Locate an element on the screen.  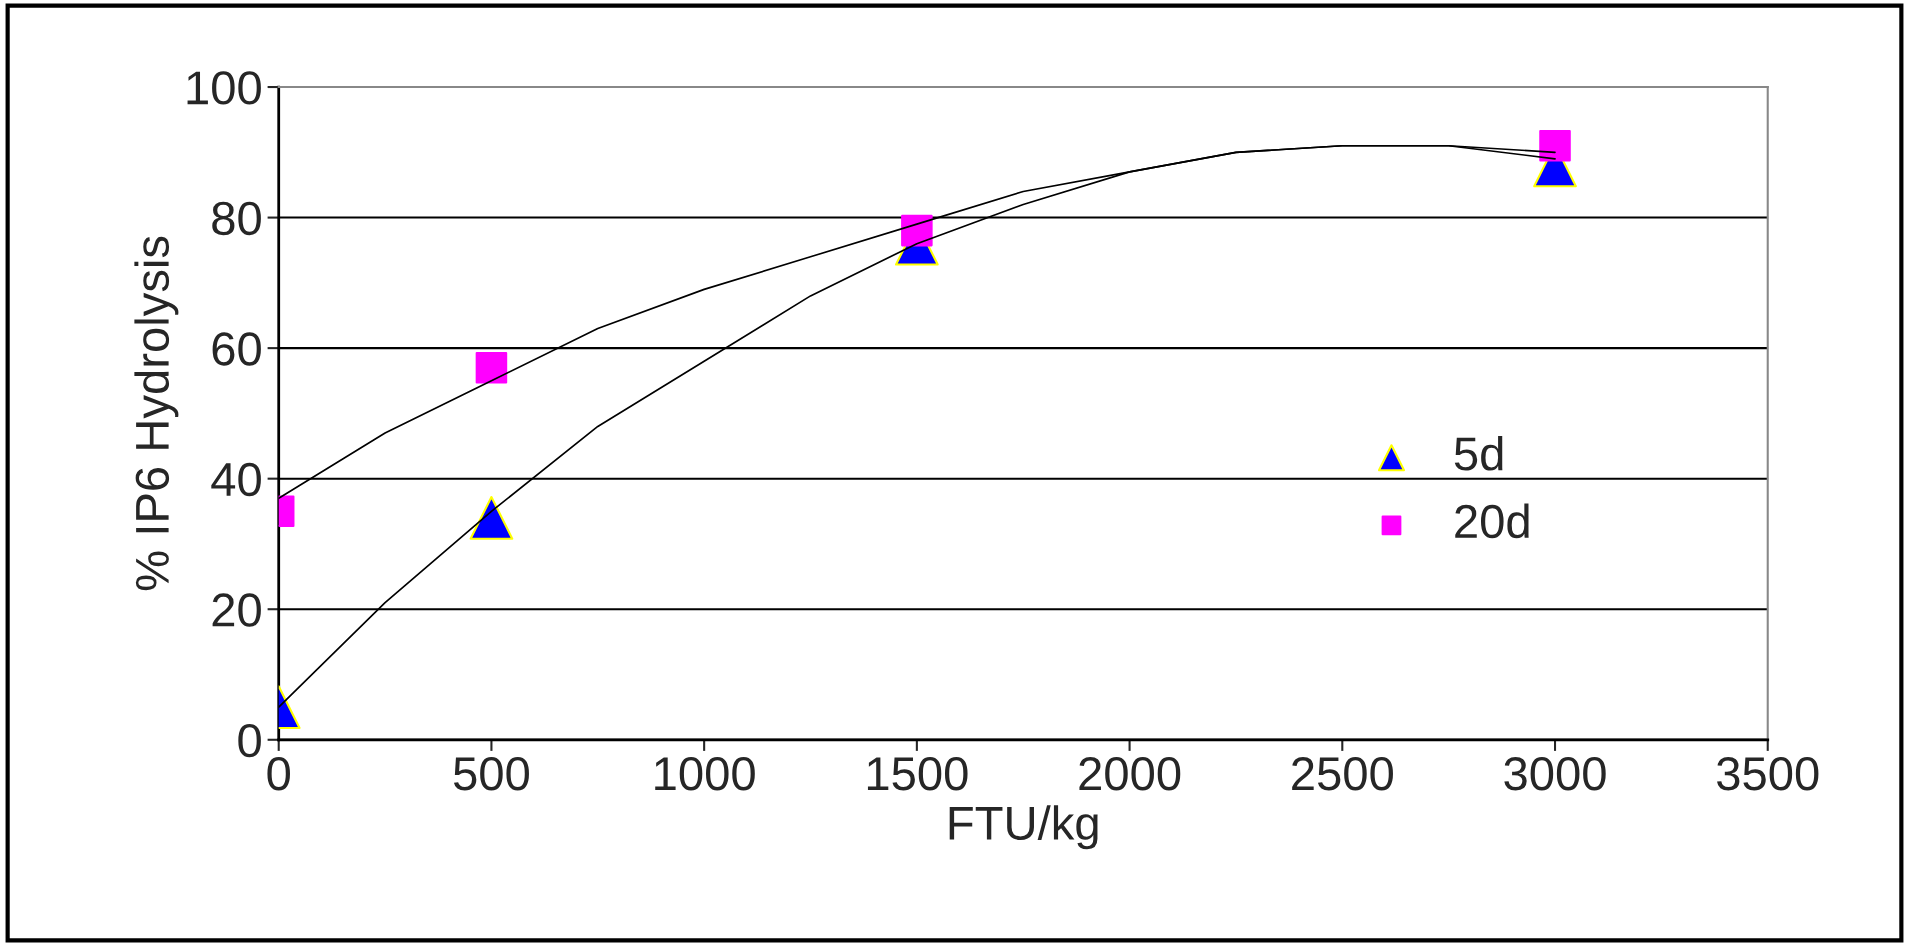
y-tick-label: 40 is located at coordinates (236, 479).